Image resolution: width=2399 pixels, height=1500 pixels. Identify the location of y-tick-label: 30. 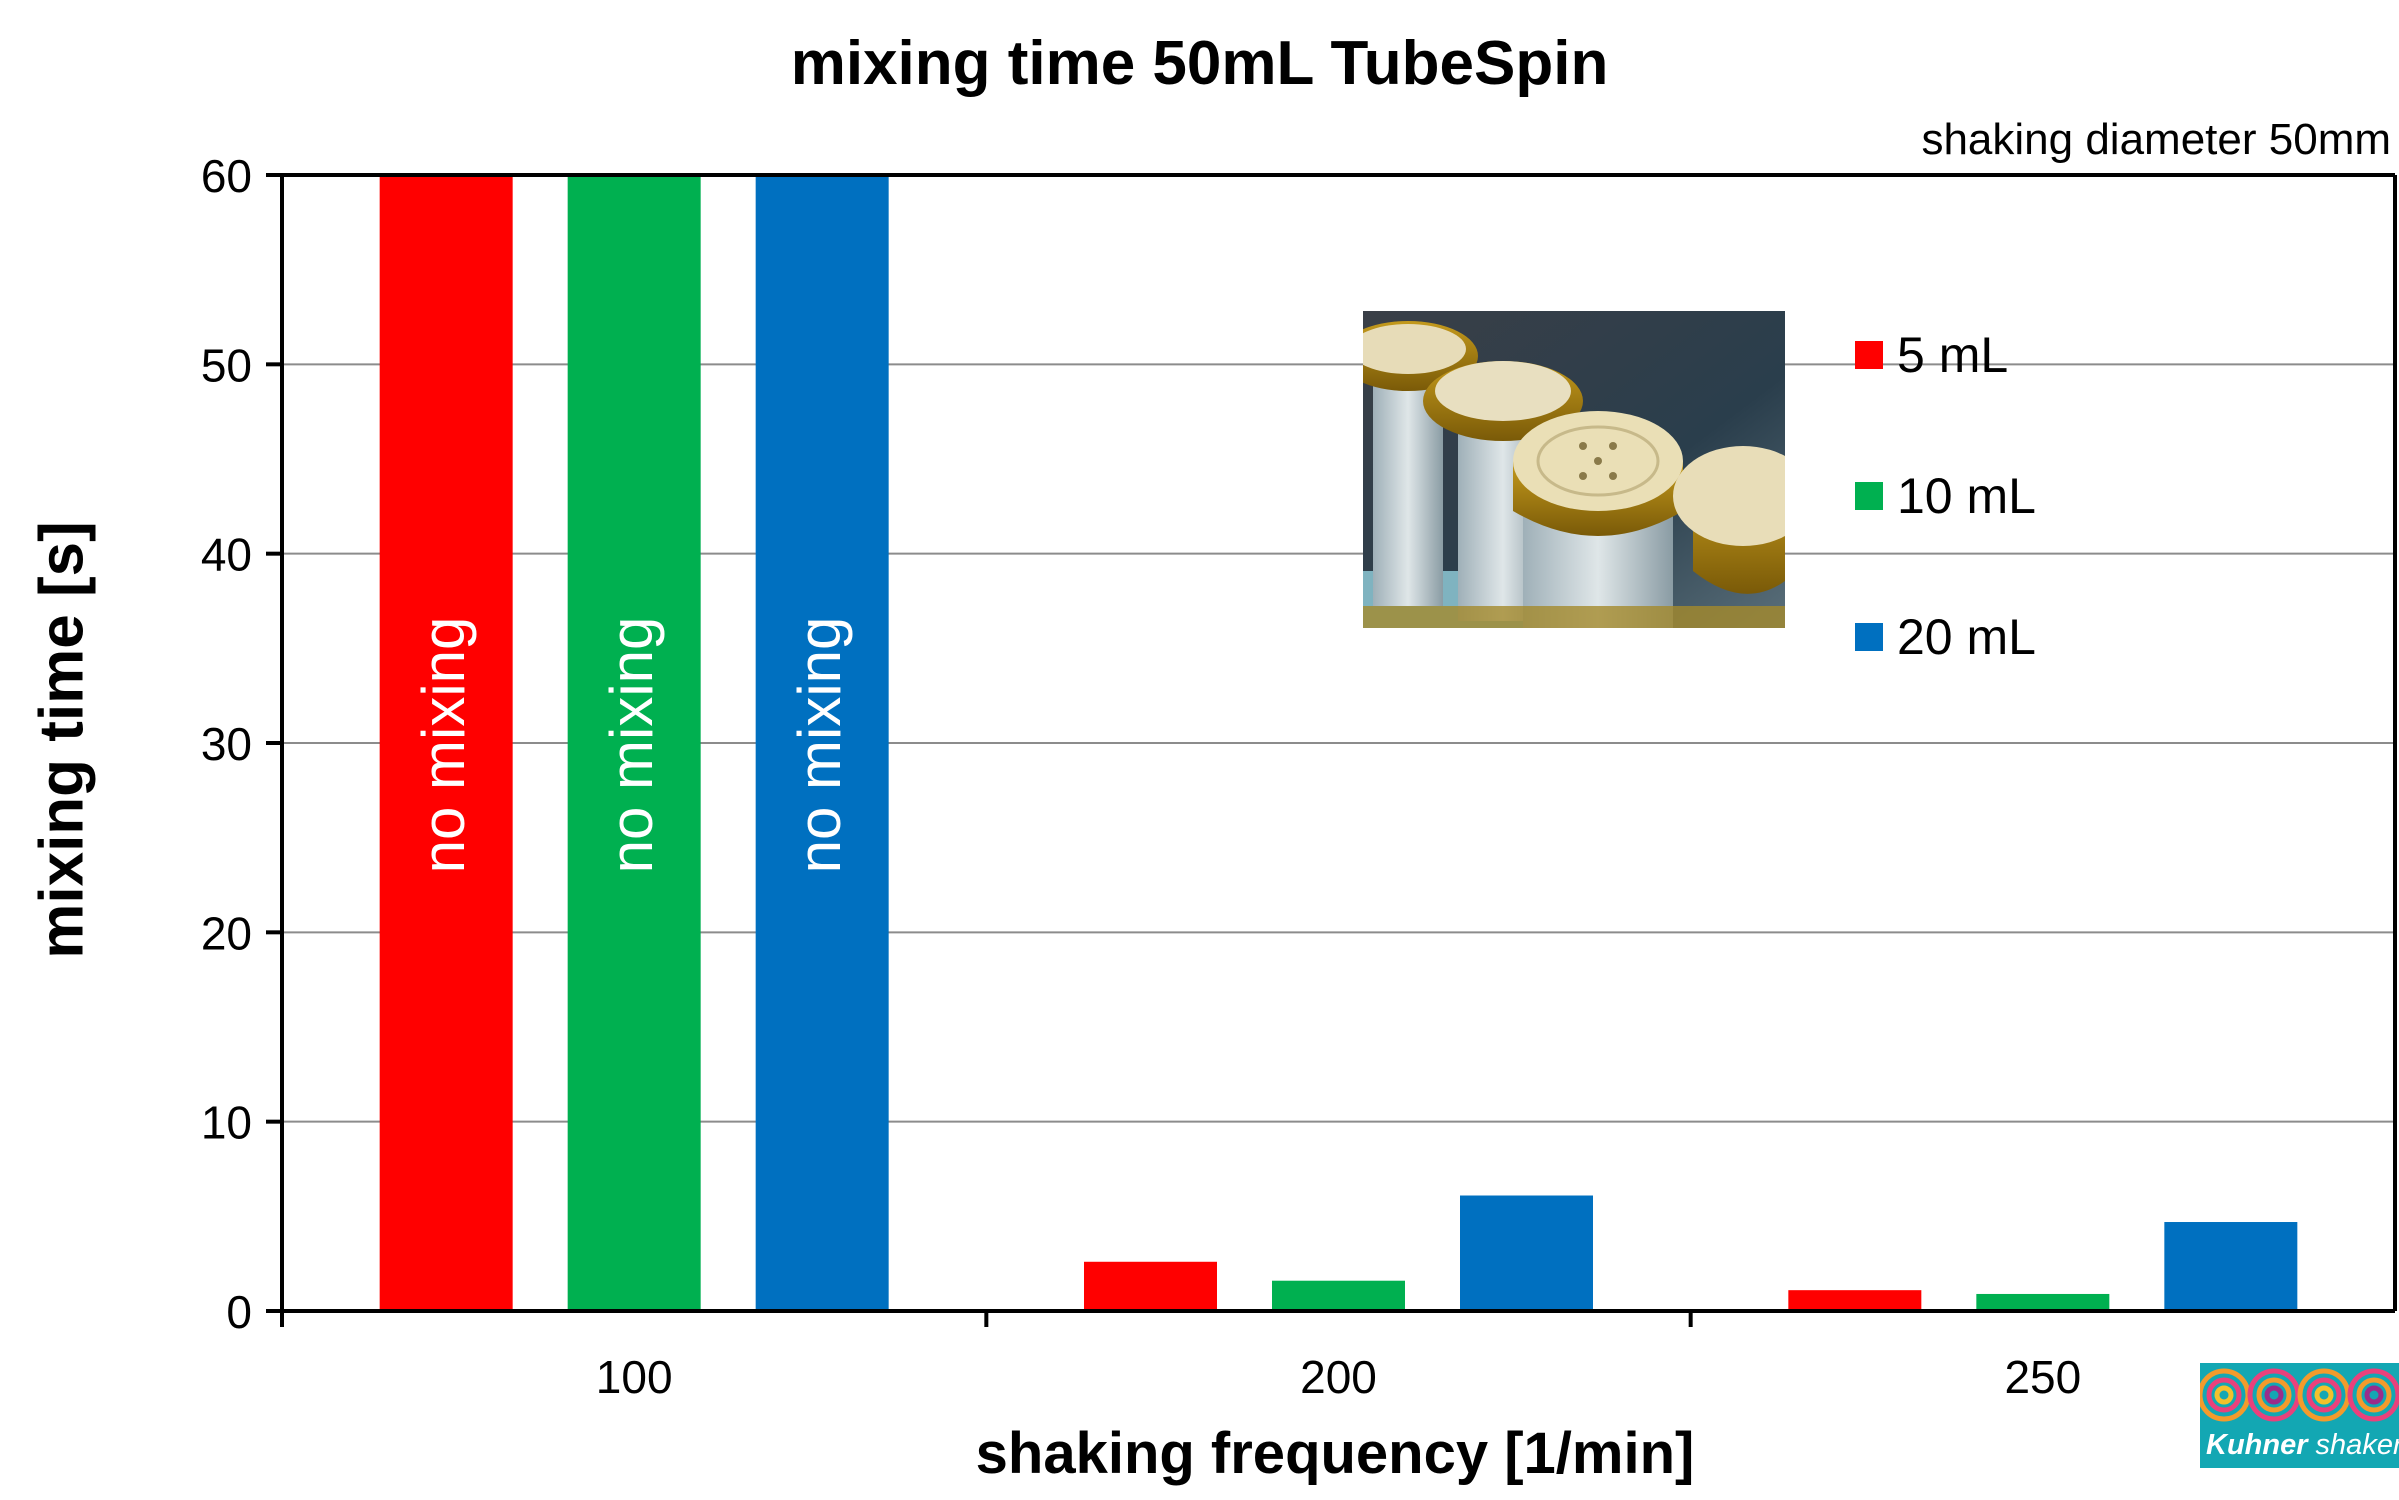
(226, 744).